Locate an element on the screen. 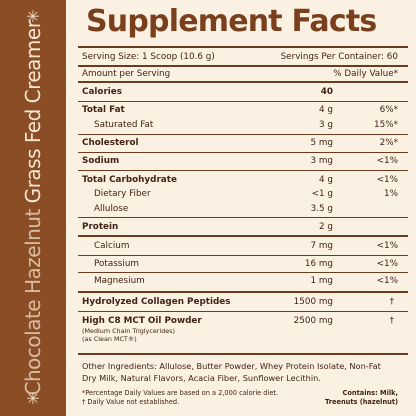 This screenshot has width=416, height=416. nutrient-label: Allulose is located at coordinates (111, 209).